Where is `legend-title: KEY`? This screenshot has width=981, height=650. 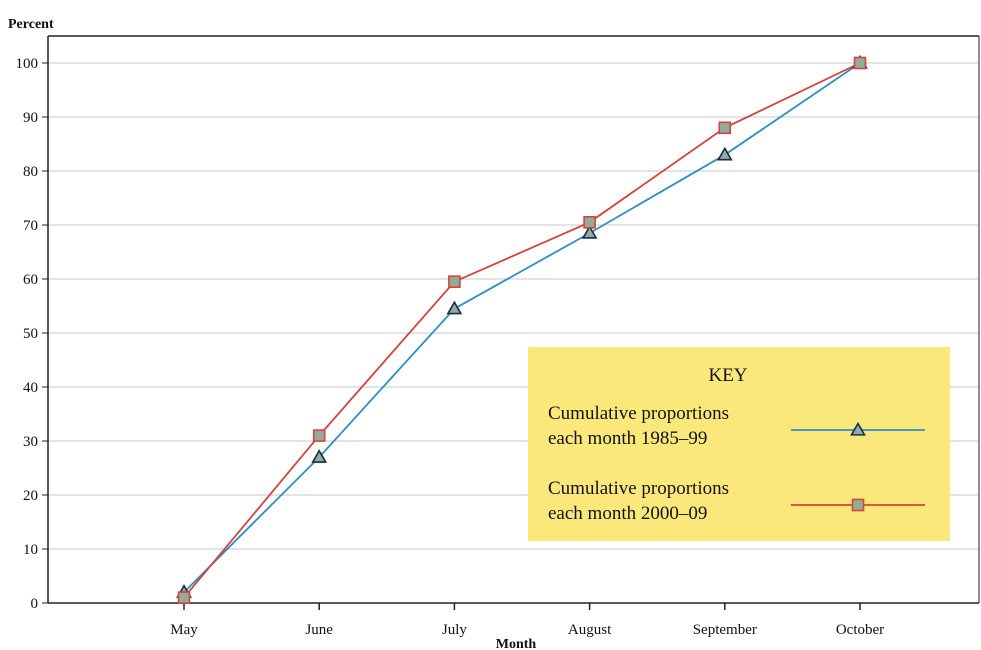
legend-title: KEY is located at coordinates (727, 375).